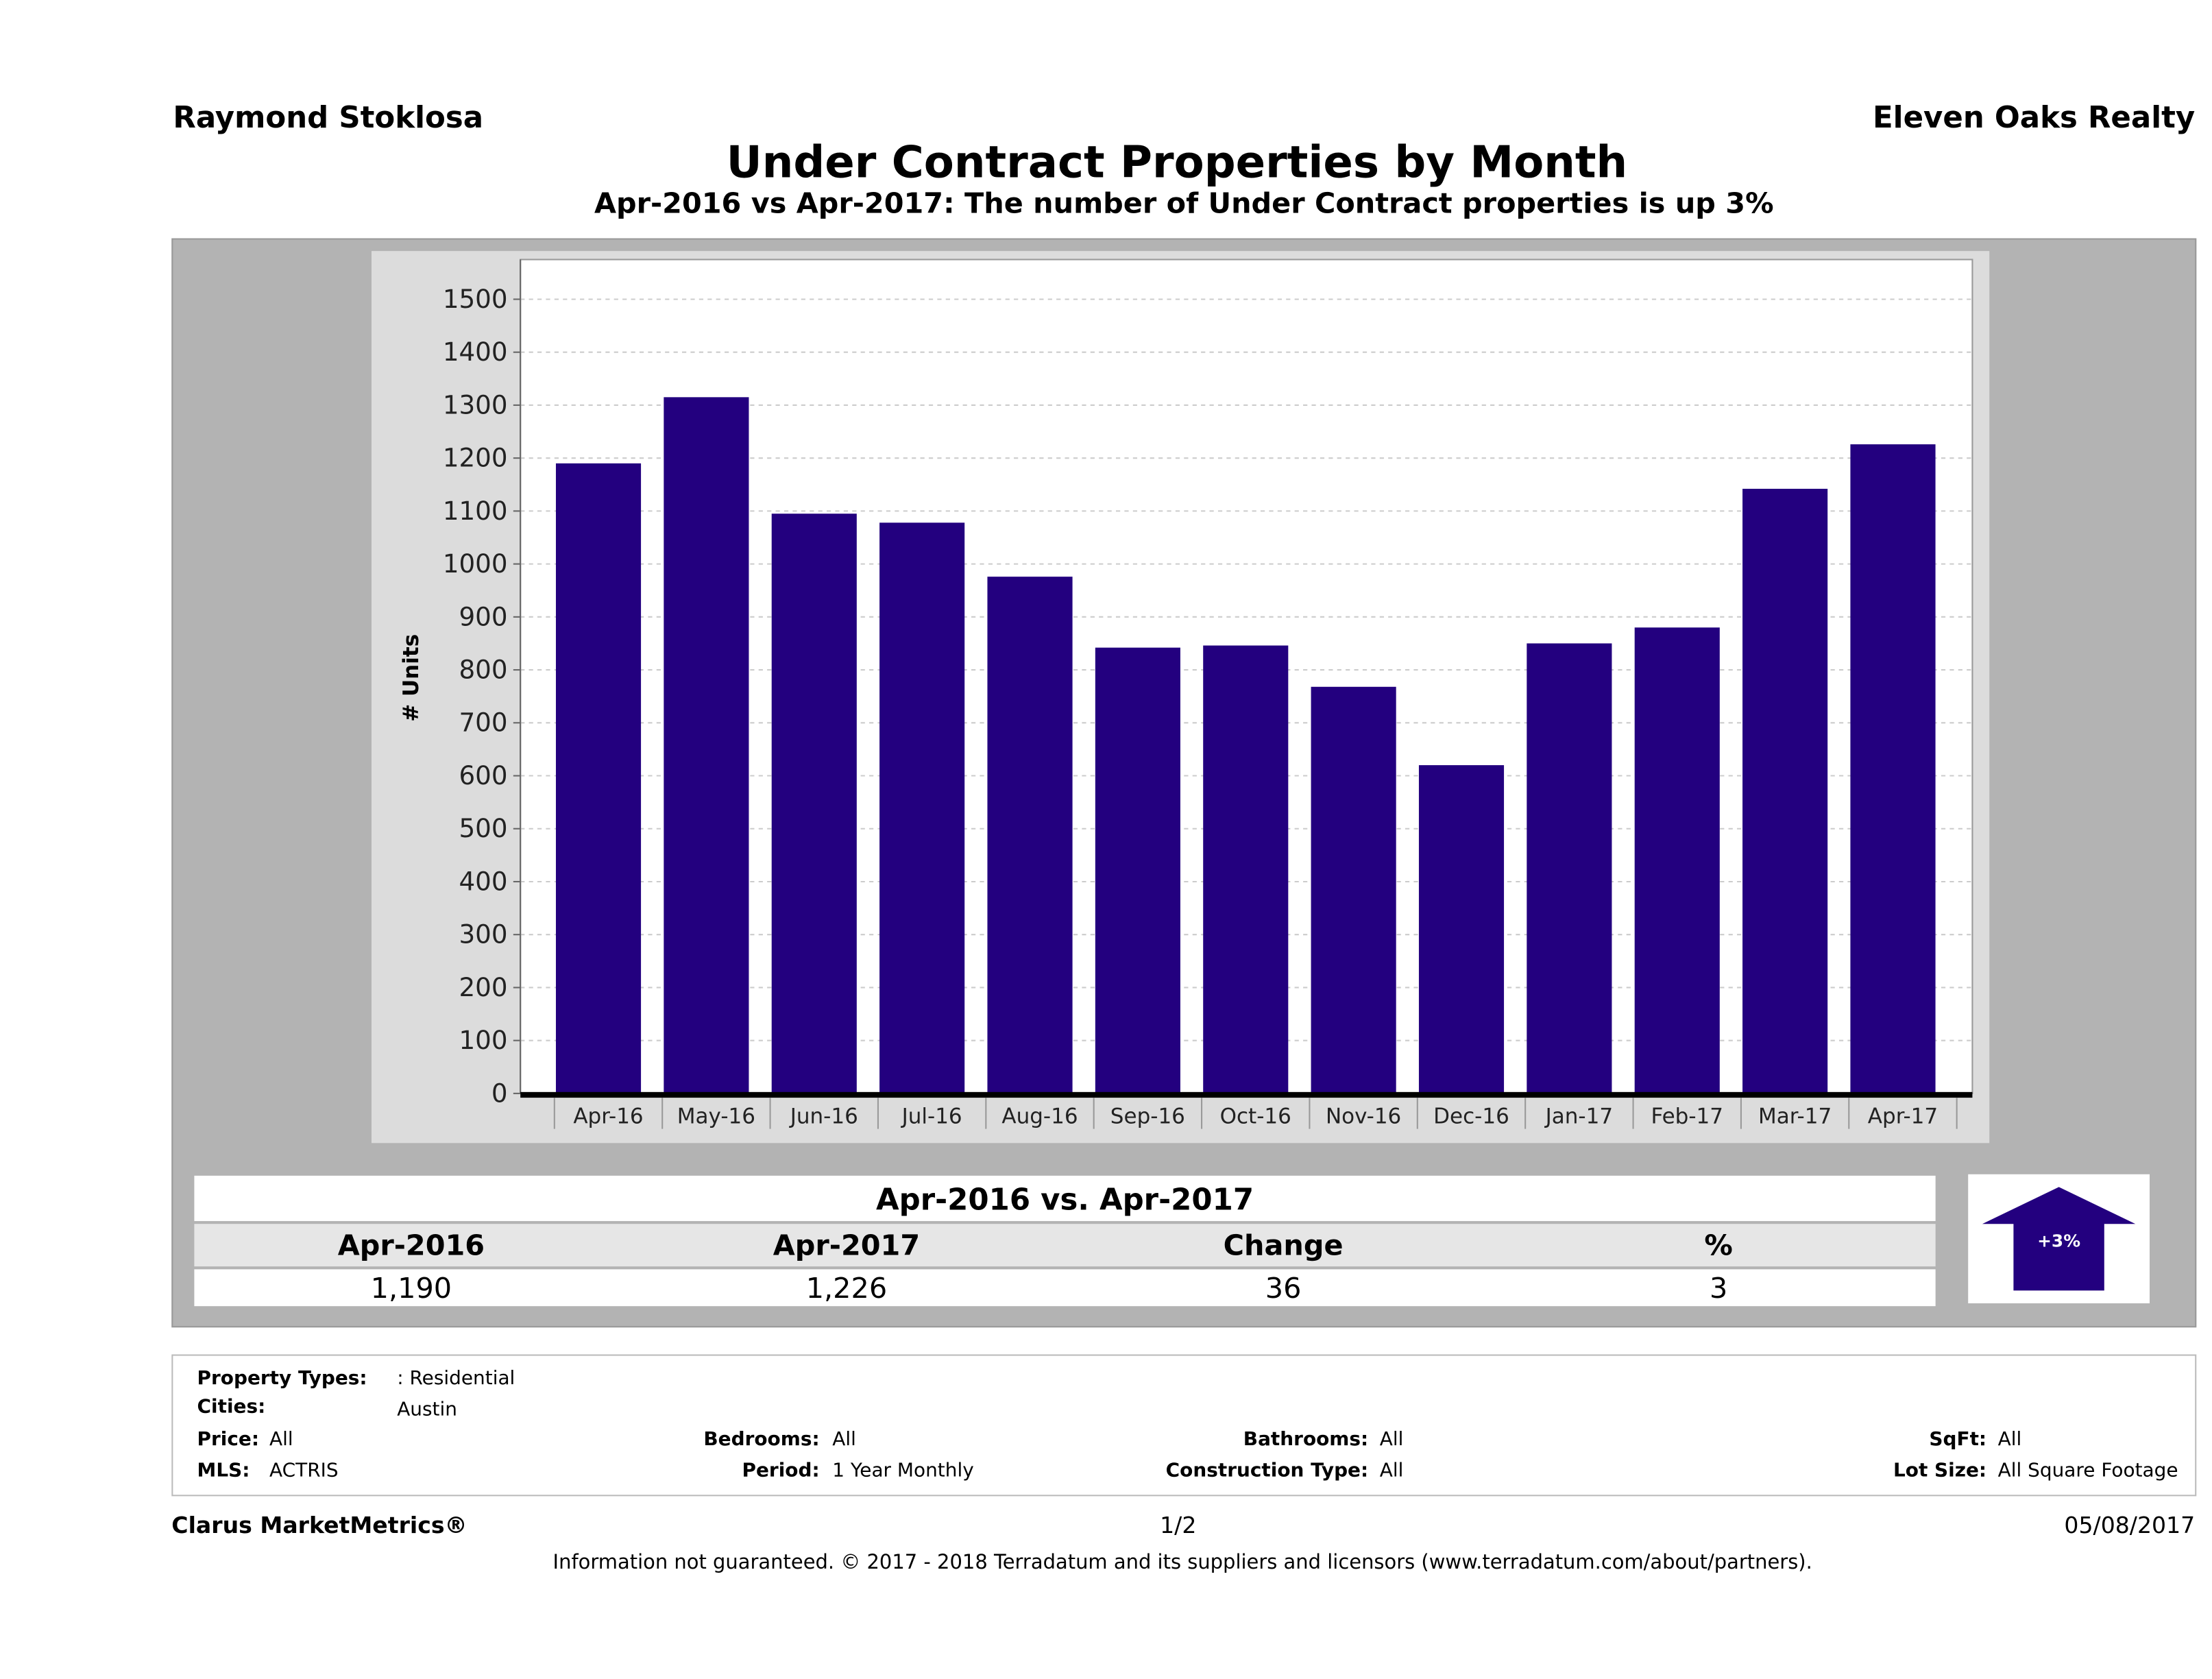  What do you see at coordinates (1903, 1116) in the screenshot?
I see `x-tick-label: Apr-17` at bounding box center [1903, 1116].